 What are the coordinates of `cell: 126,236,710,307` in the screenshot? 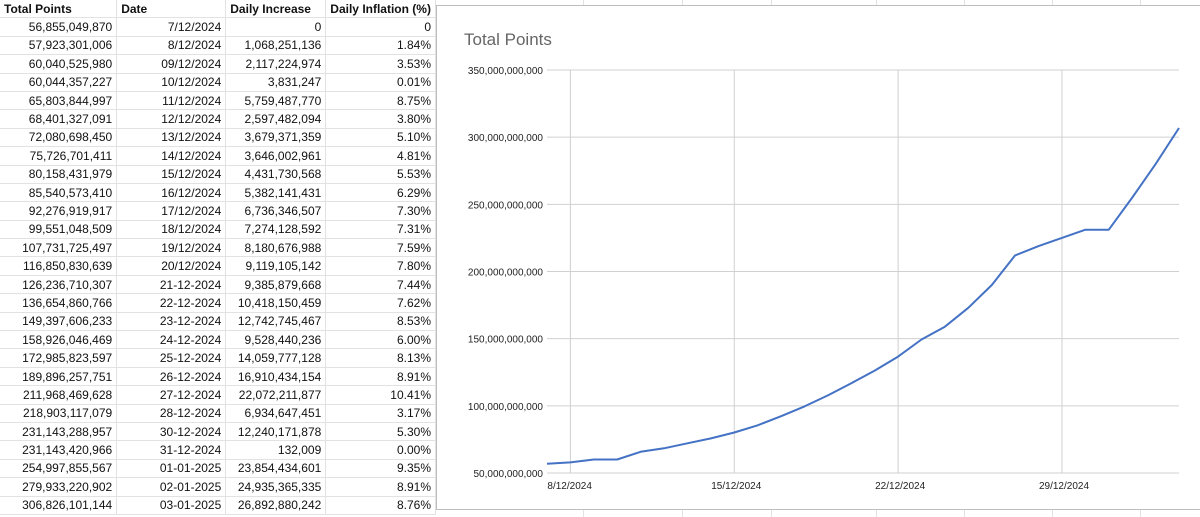 It's located at (59, 285).